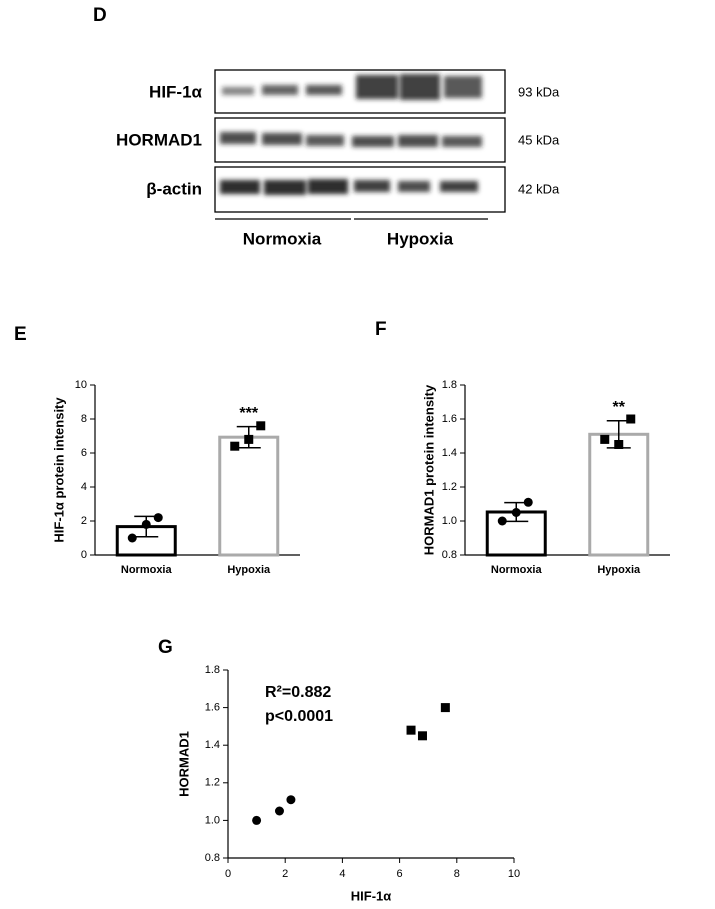 This screenshot has height=909, width=715. Describe the element at coordinates (539, 188) in the screenshot. I see `blot-size: 42 kDa` at that location.